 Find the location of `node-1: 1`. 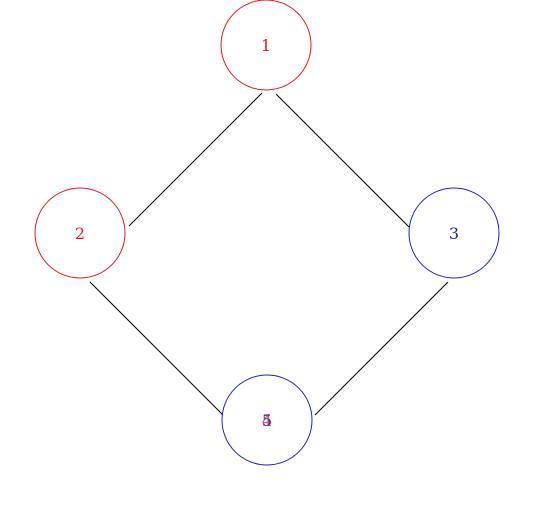

node-1: 1 is located at coordinates (266, 45).